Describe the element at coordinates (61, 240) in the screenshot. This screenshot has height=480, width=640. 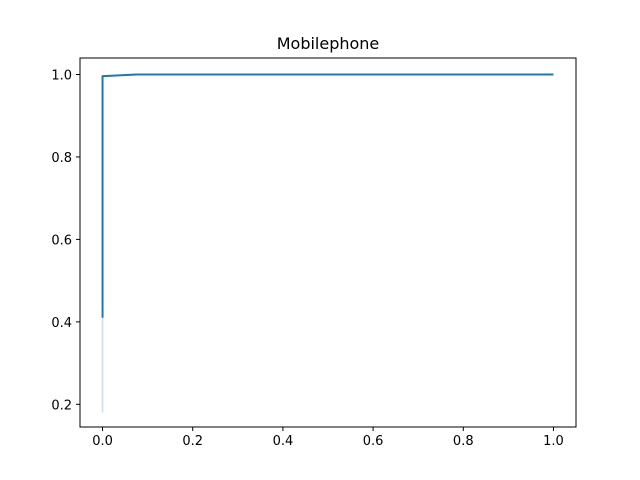
I see `y-tick-label: 0.6` at that location.